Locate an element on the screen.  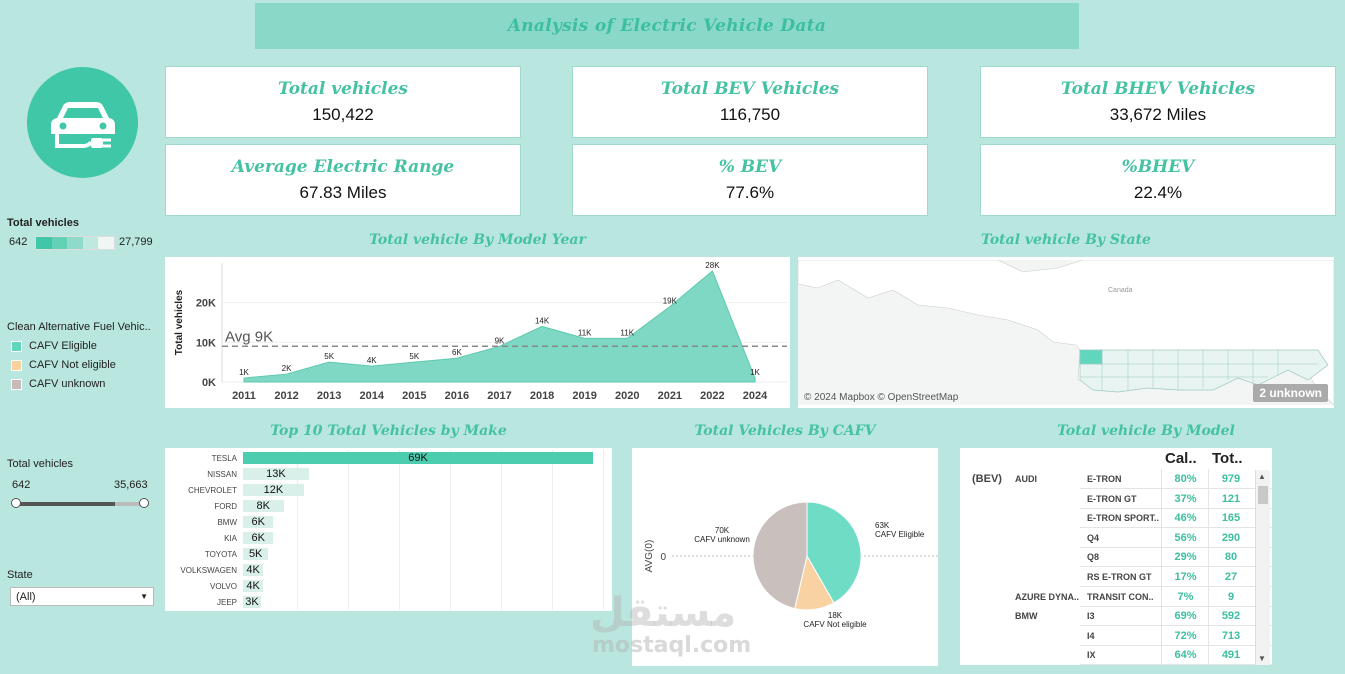
bar: 12K is located at coordinates (273, 490).